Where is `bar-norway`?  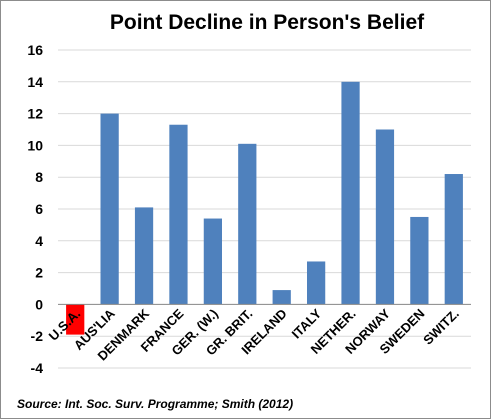
bar-norway is located at coordinates (385, 217).